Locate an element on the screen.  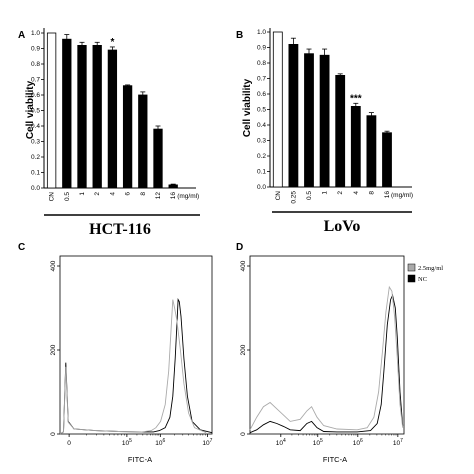
plot-frame-d is located at coordinates (327, 345).